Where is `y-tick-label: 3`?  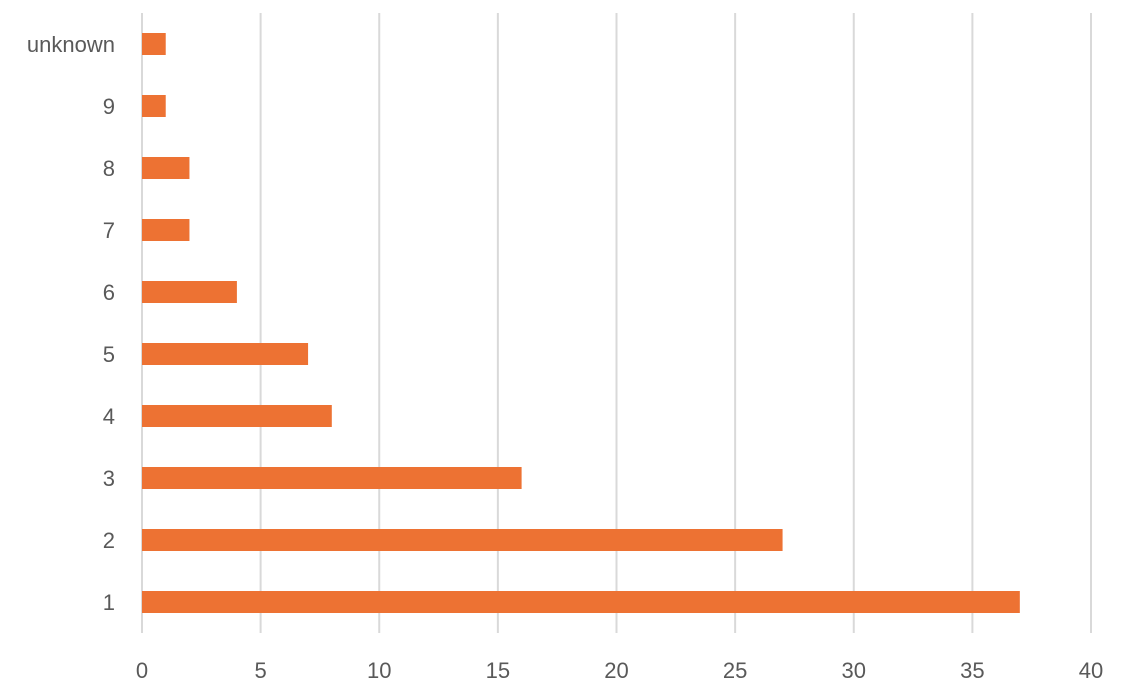 y-tick-label: 3 is located at coordinates (109, 478).